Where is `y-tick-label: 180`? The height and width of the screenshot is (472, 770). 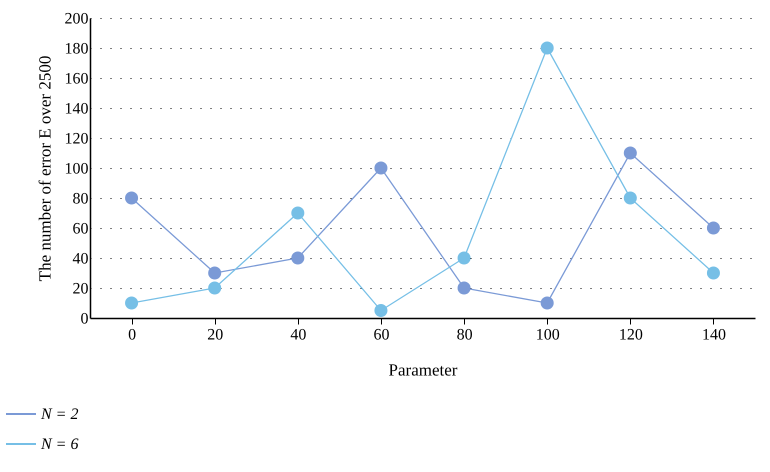 y-tick-label: 180 is located at coordinates (76, 49).